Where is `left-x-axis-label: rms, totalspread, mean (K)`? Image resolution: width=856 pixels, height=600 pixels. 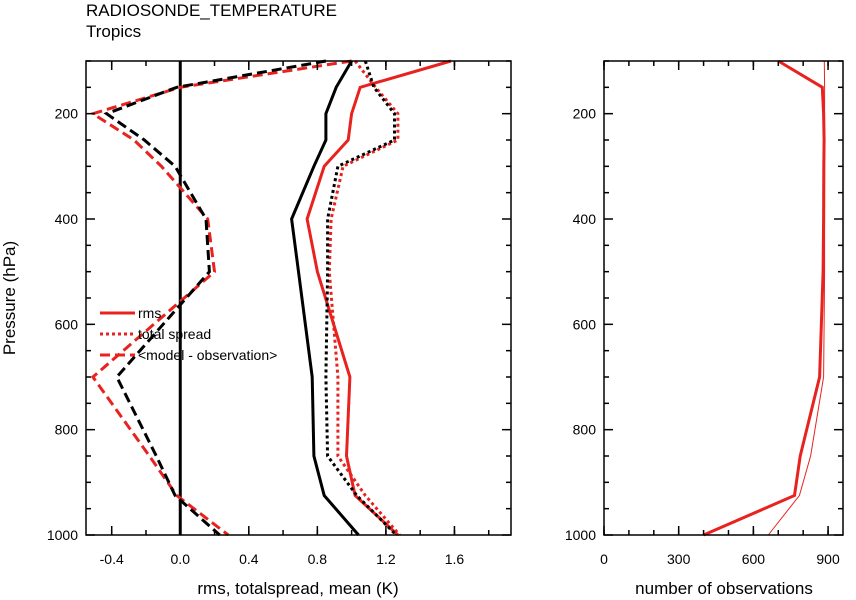
left-x-axis-label: rms, totalspread, mean (K) is located at coordinates (297, 588).